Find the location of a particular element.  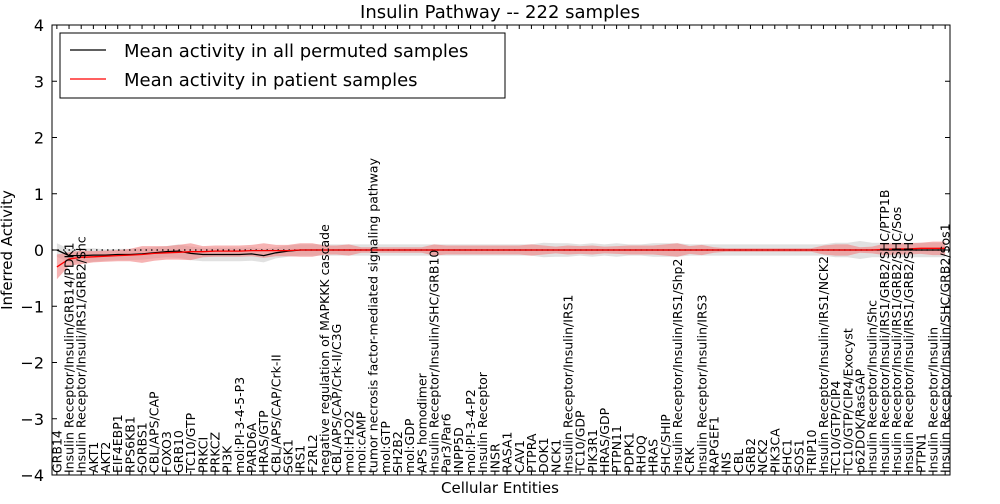

x-tick-label: mol:GTP is located at coordinates (385, 447).